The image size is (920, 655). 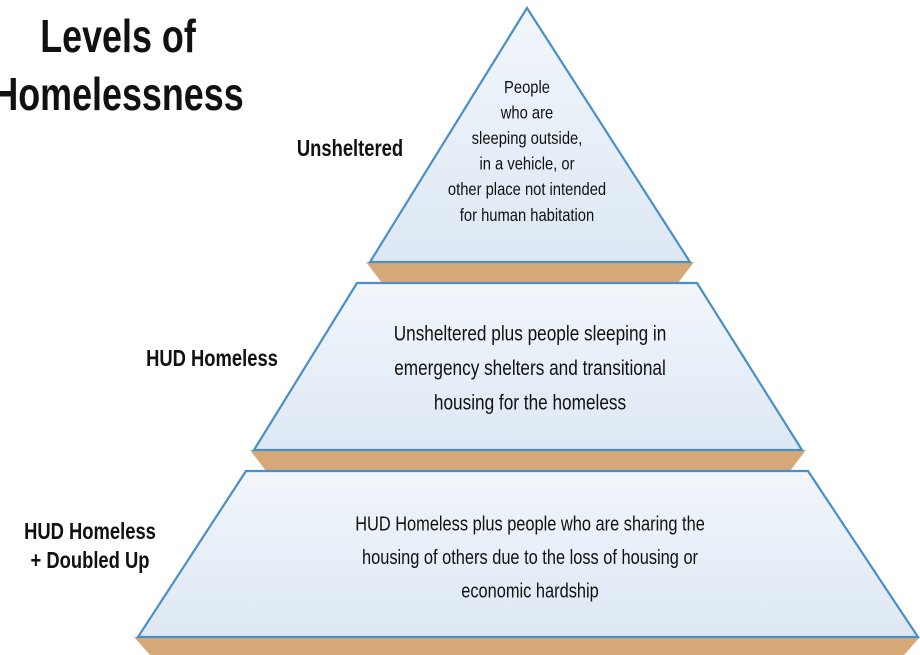 I want to click on level-description: other place not intended, so click(x=527, y=190).